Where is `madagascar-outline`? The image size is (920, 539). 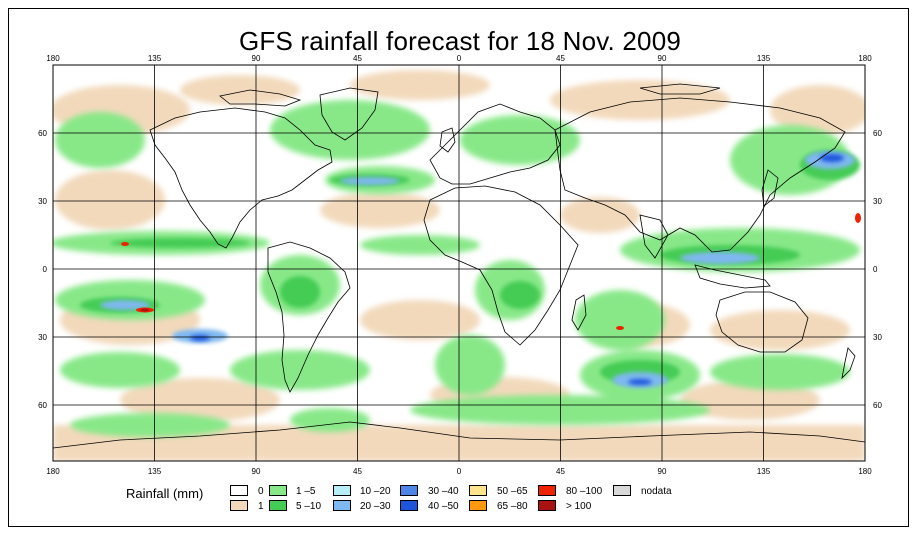
madagascar-outline is located at coordinates (579, 312).